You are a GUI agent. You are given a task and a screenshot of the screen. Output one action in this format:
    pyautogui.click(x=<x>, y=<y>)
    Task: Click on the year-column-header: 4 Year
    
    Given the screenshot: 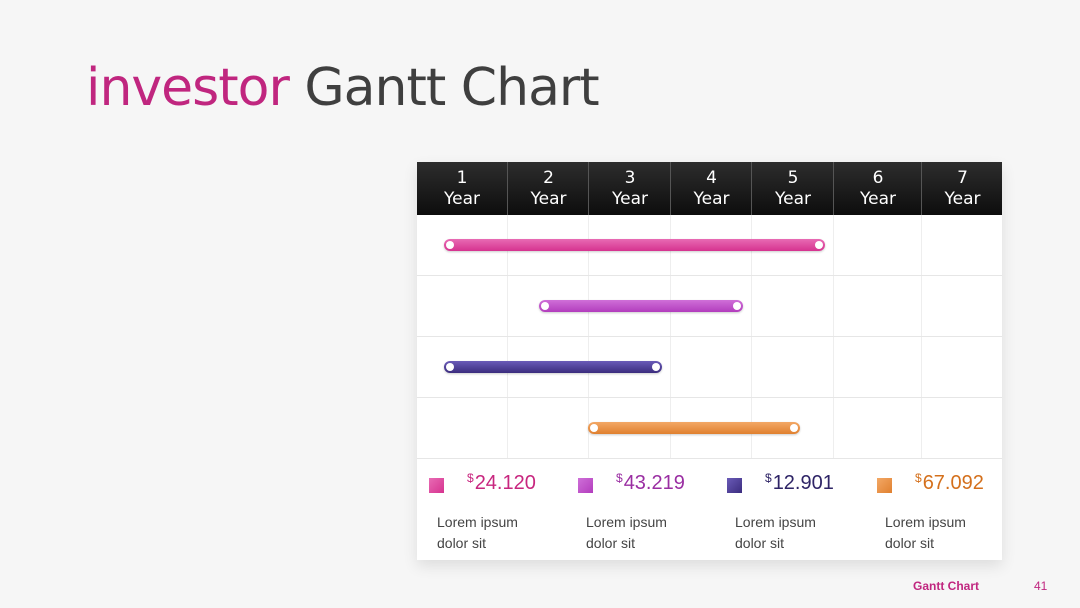 What is the action you would take?
    pyautogui.click(x=711, y=188)
    